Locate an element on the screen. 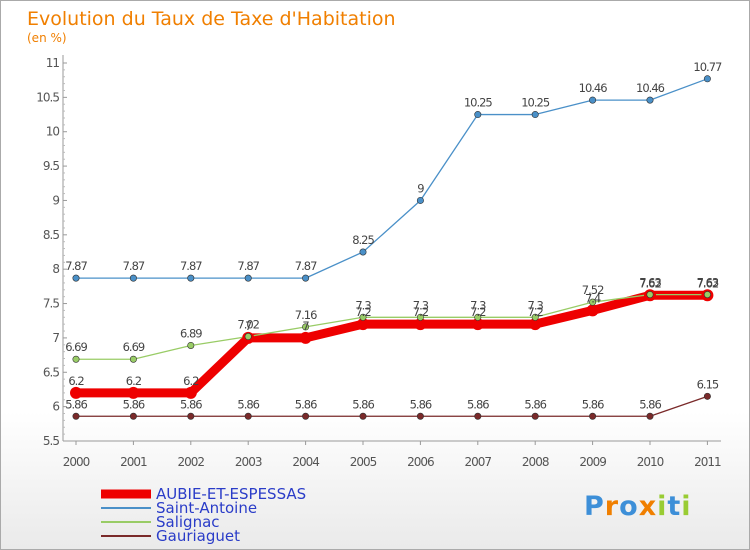 This screenshot has width=750, height=550. data-label: 6.89 is located at coordinates (191, 333).